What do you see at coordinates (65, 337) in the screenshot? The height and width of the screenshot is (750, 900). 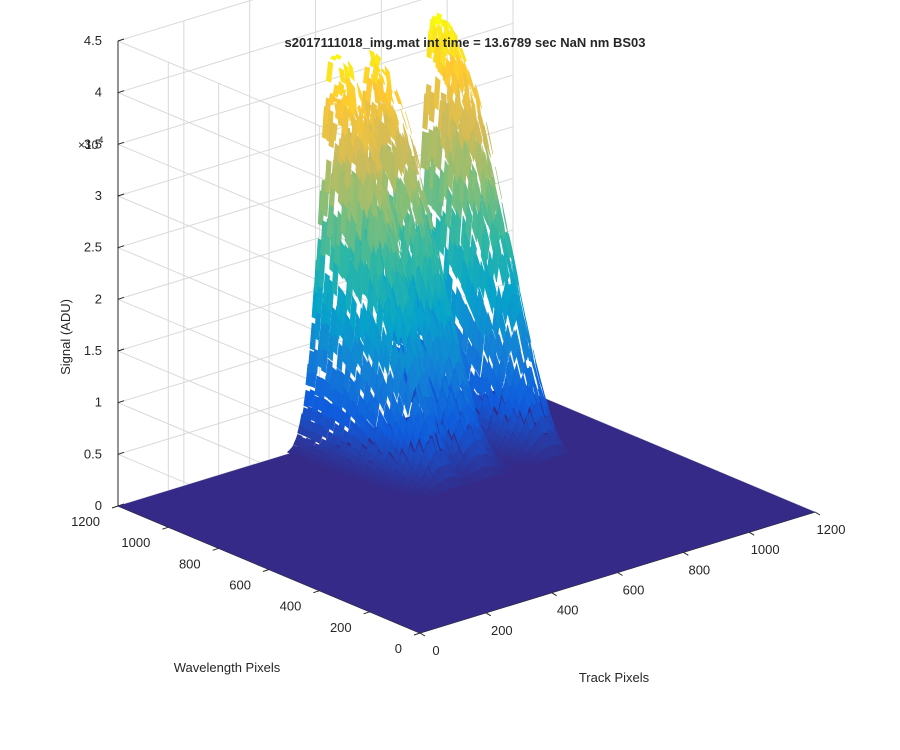 I see `z-axis-title: Signal (ADU)` at bounding box center [65, 337].